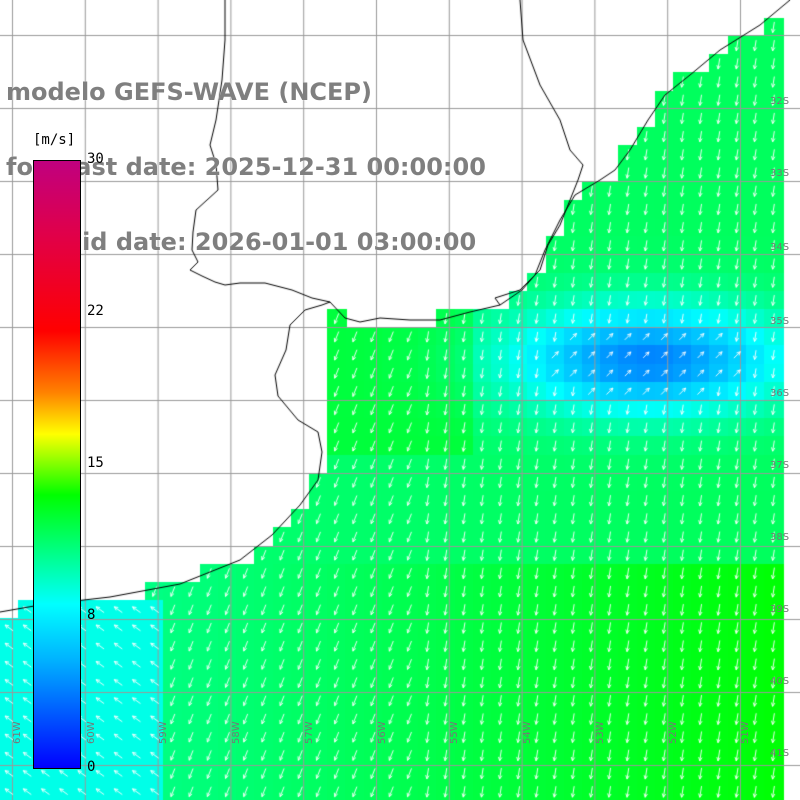  I want to click on lon-label-58w: 58W, so click(236, 732).